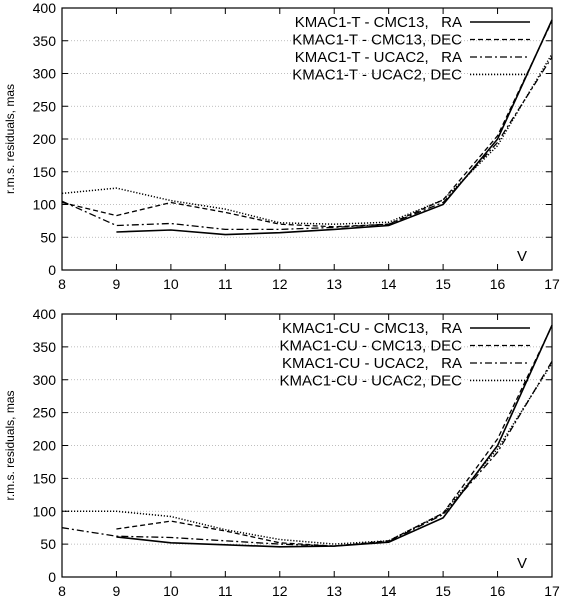 This screenshot has height=602, width=563. Describe the element at coordinates (378, 57) in the screenshot. I see `legend-label-3: KMAC1-T - UCAC2, RA` at that location.